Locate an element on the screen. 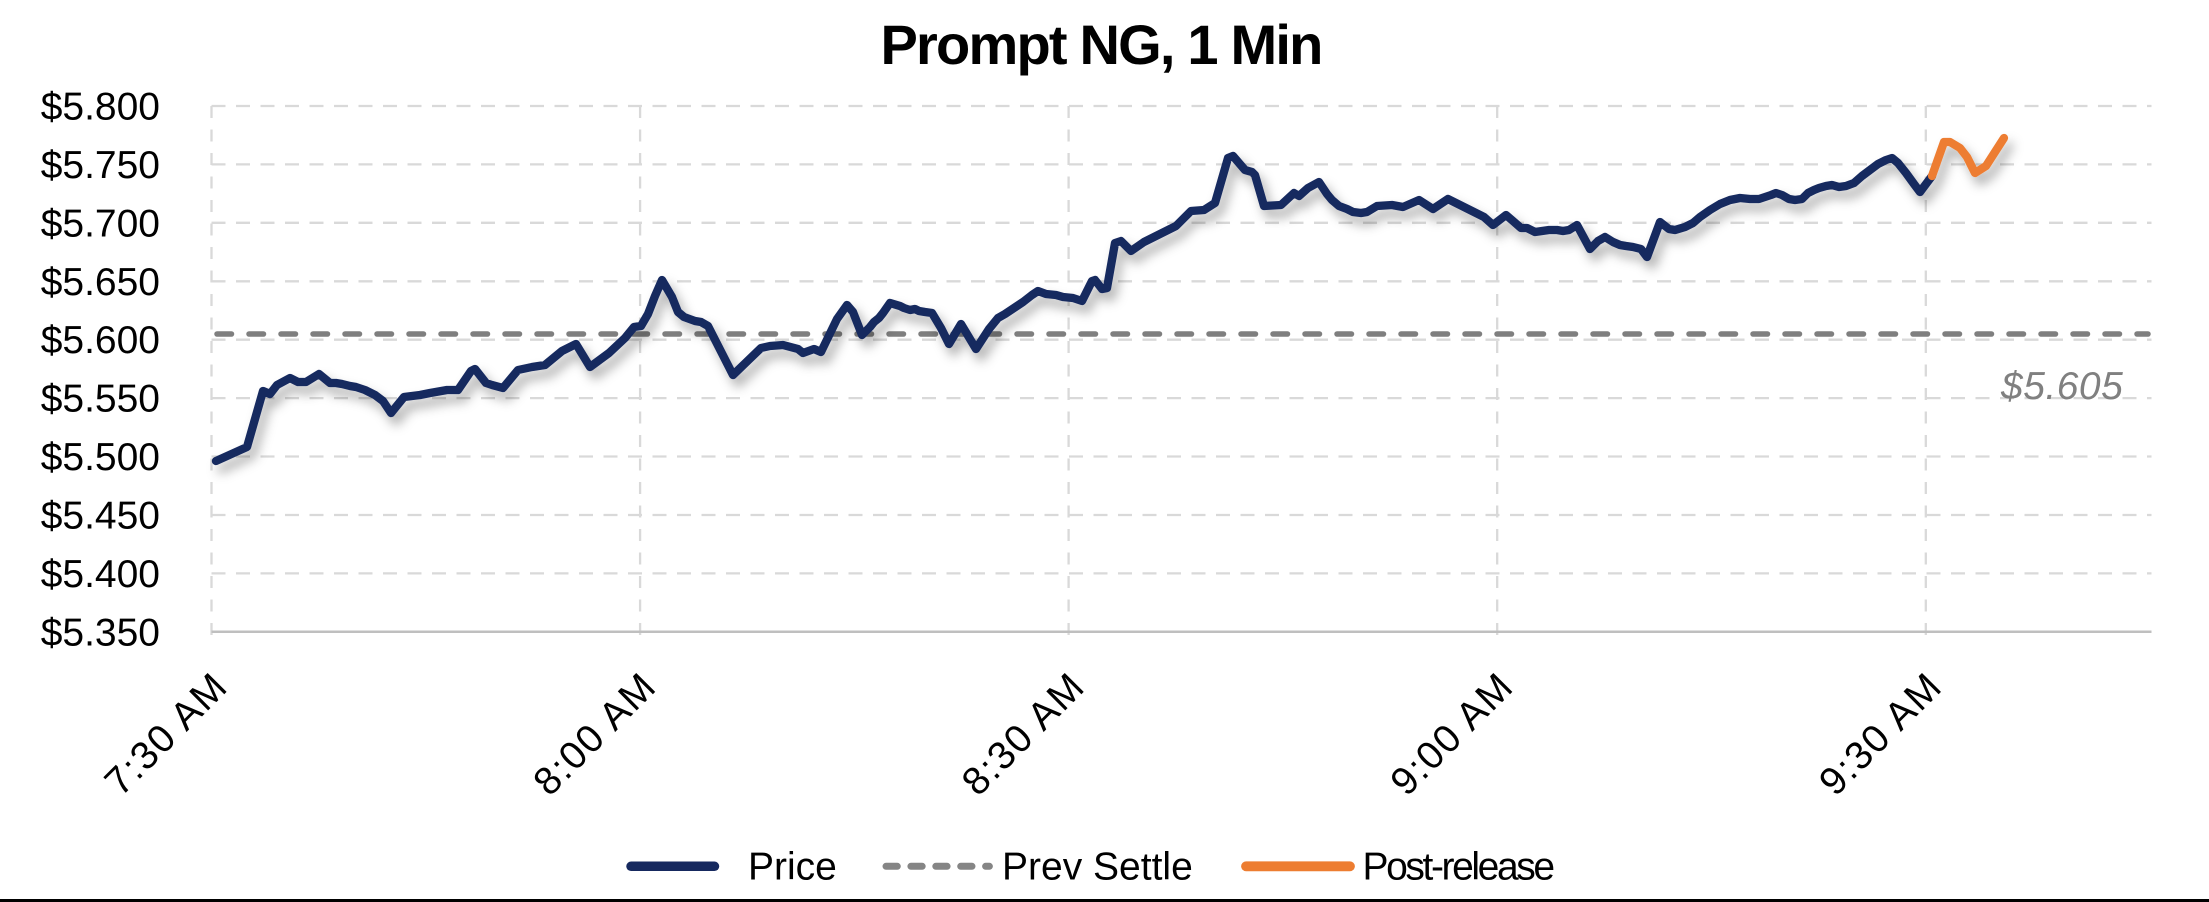 The width and height of the screenshot is (2209, 902). svg-text: $5.500 is located at coordinates (100, 457).